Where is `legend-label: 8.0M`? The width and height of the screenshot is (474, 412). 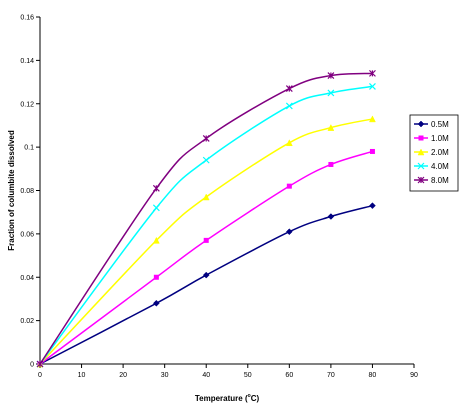 legend-label: 8.0M is located at coordinates (440, 180).